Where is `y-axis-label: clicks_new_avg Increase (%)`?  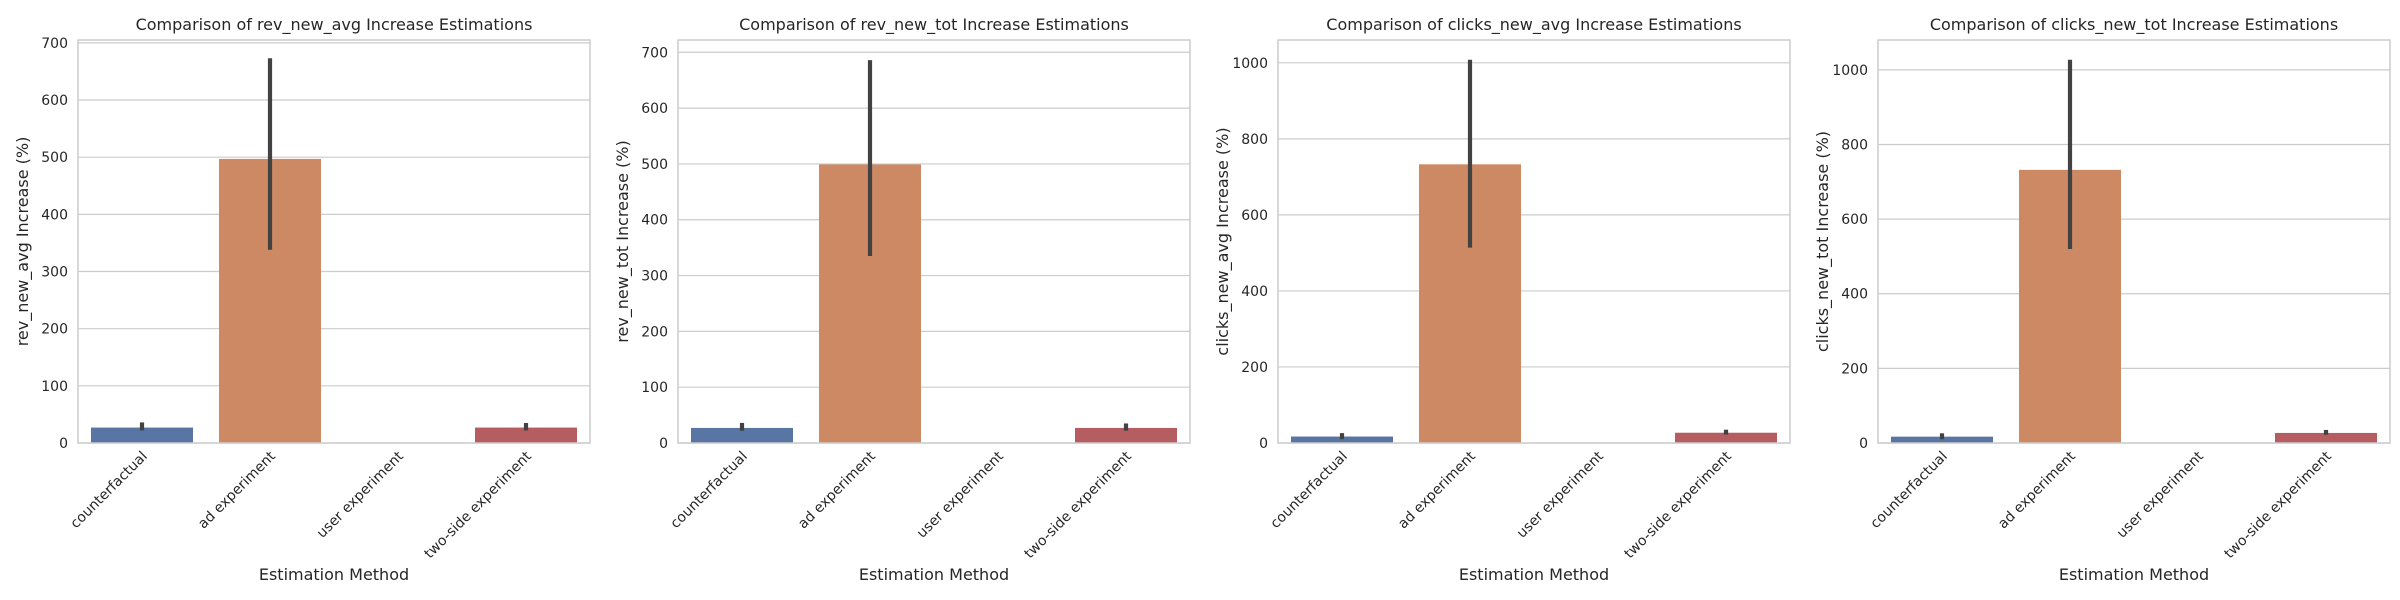
y-axis-label: clicks_new_avg Increase (%) is located at coordinates (1223, 241).